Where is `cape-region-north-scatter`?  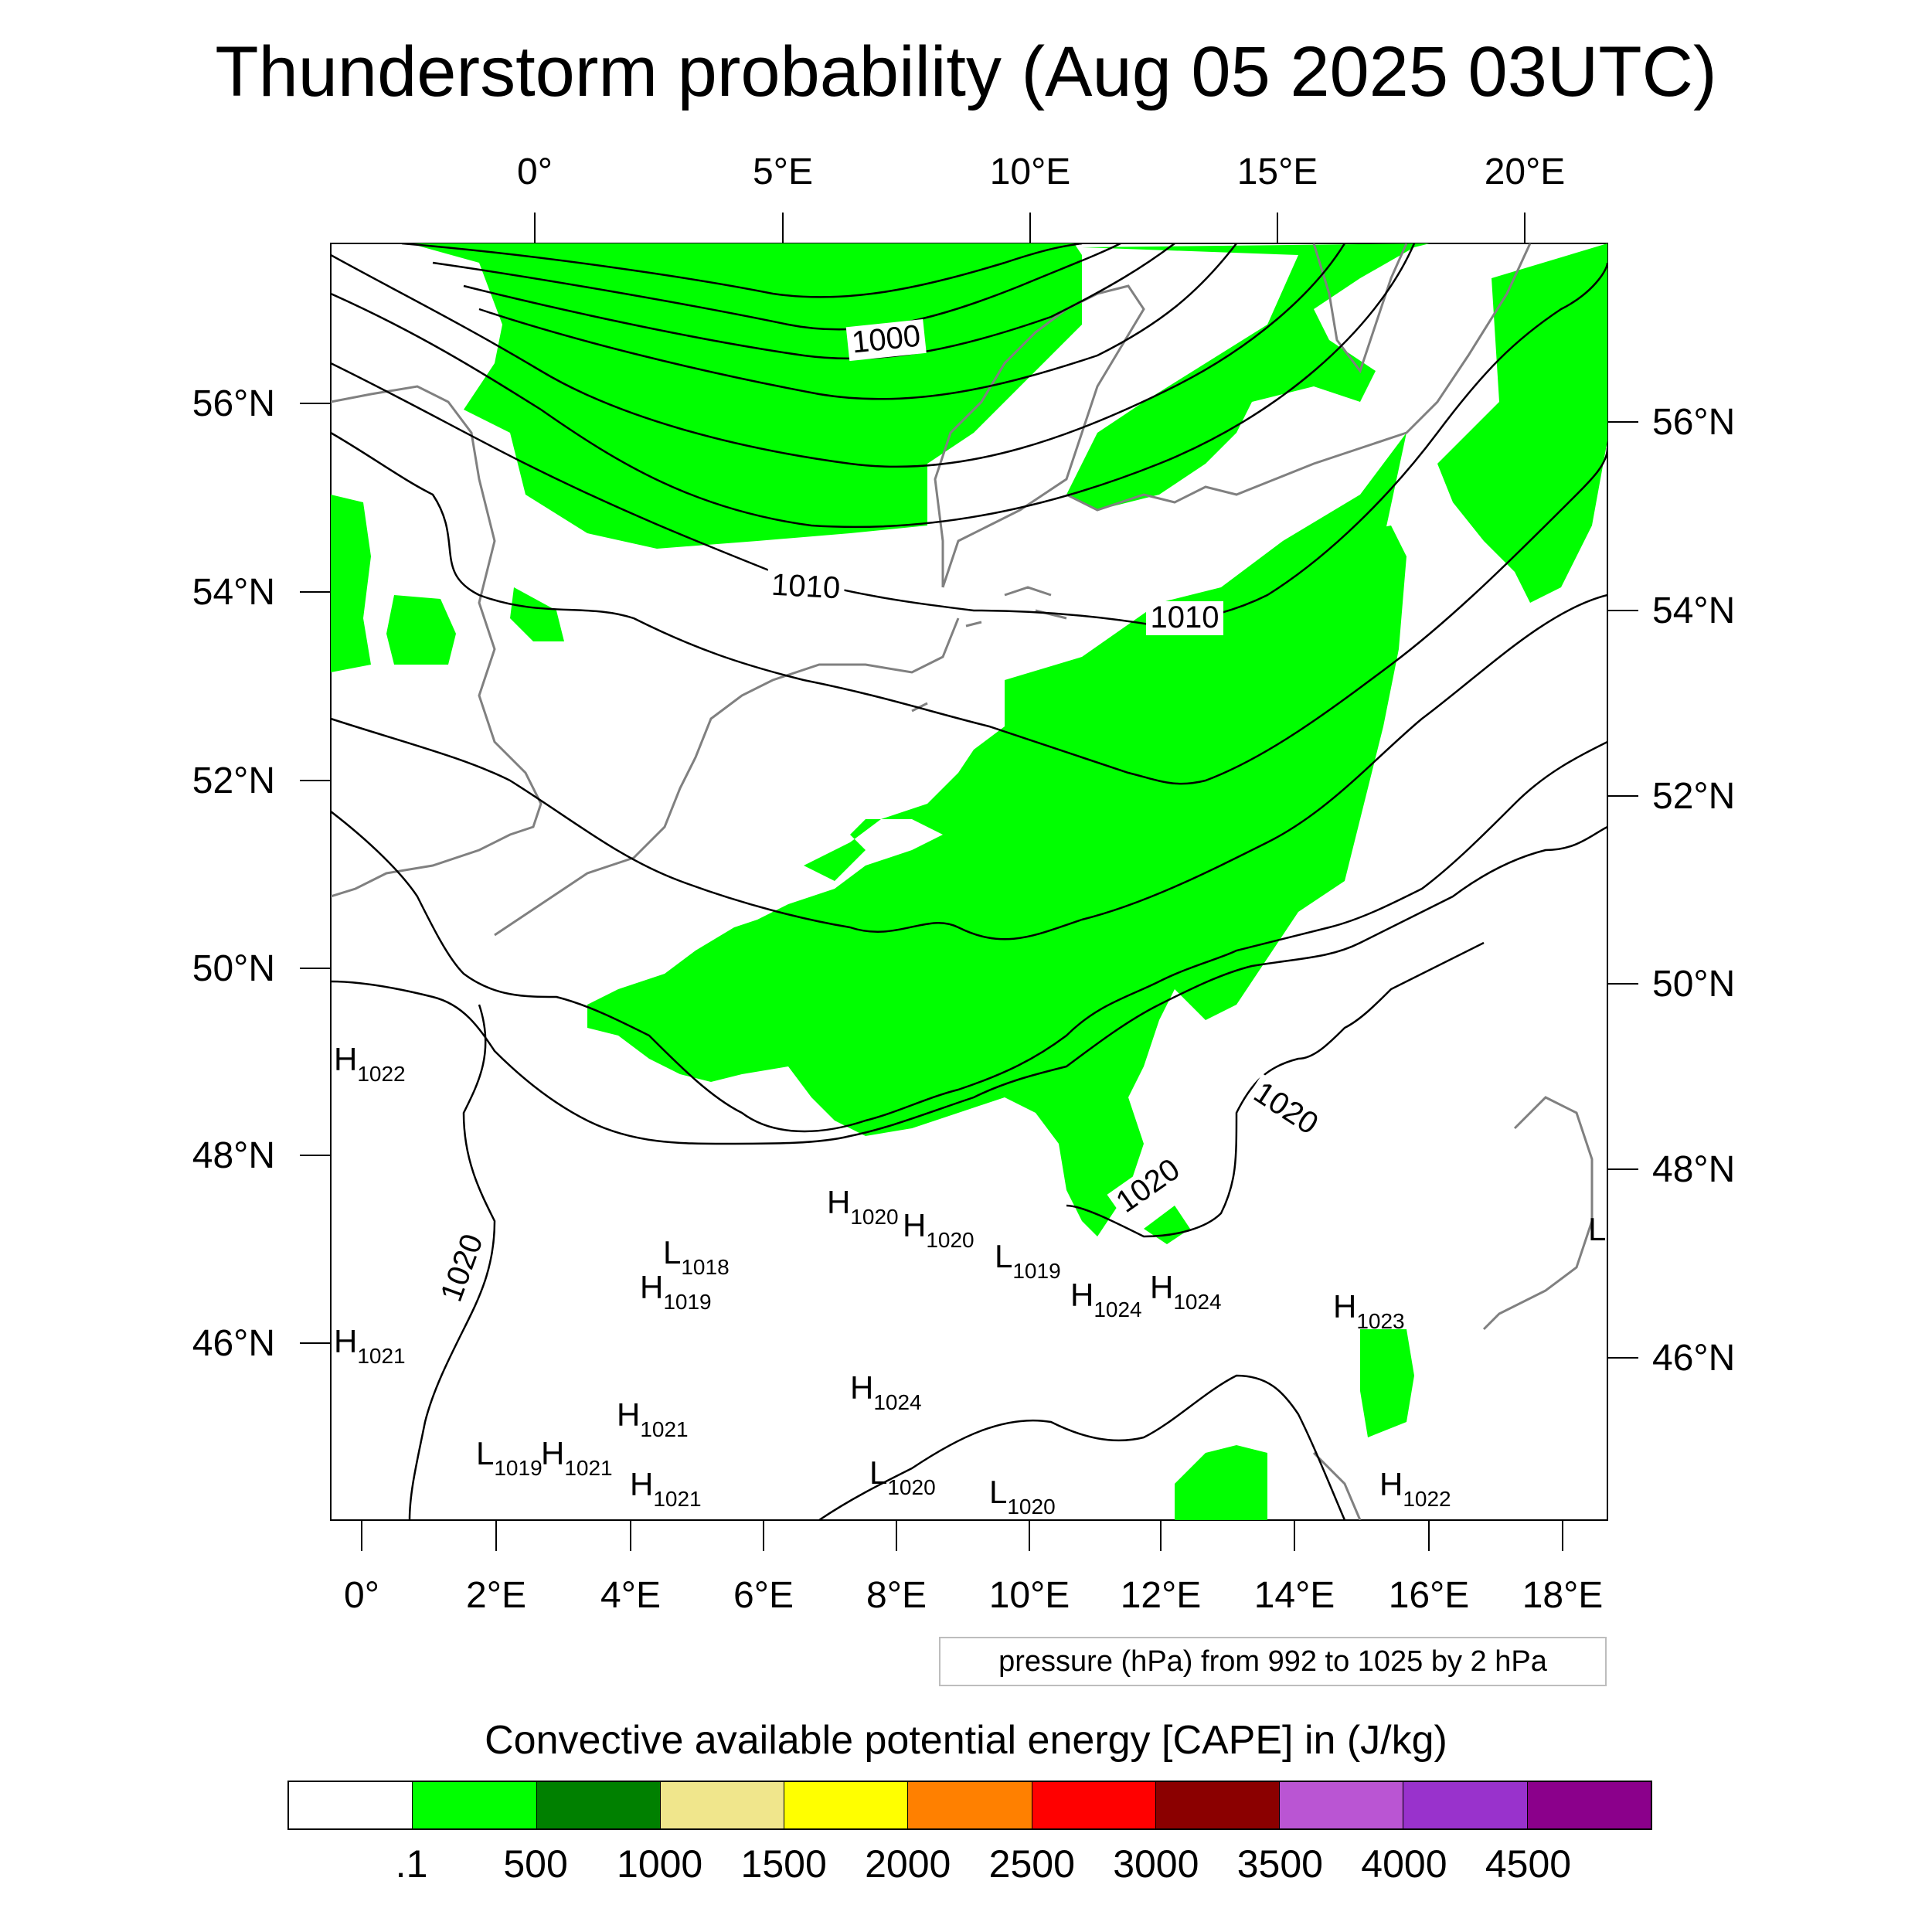 cape-region-north-scatter is located at coordinates (1248, 376).